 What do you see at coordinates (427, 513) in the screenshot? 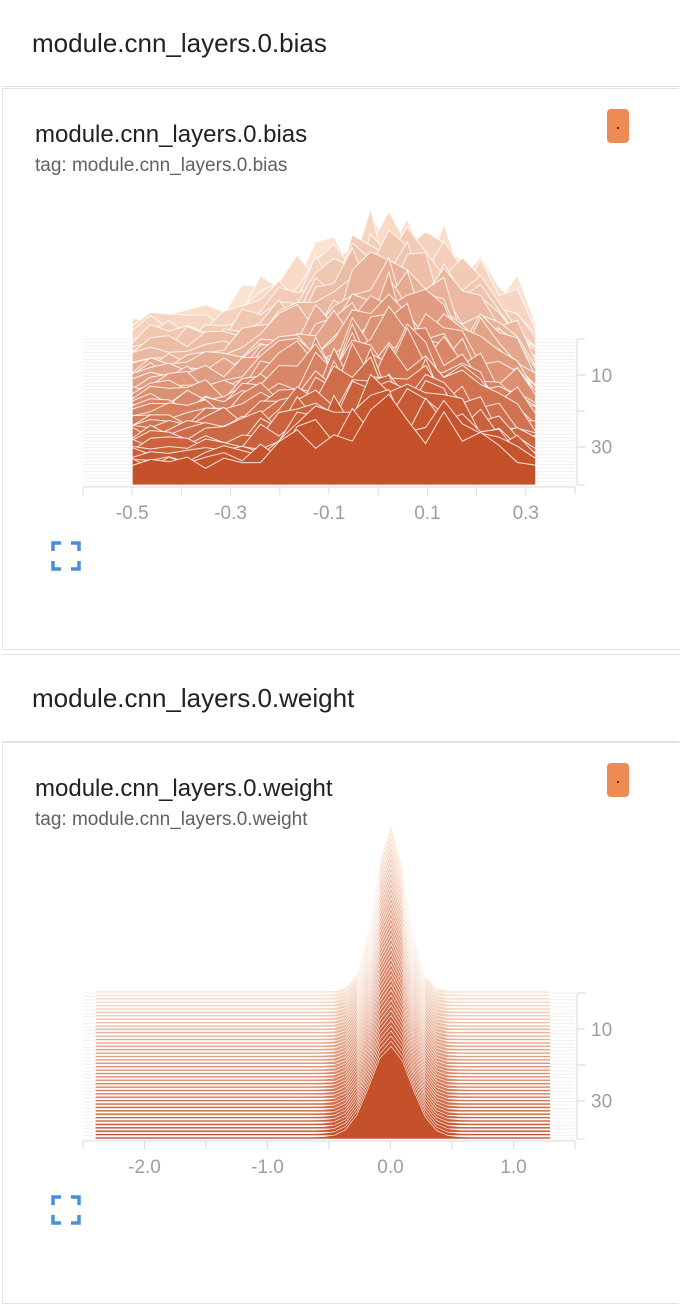
I see `x-tick-label: 0.1` at bounding box center [427, 513].